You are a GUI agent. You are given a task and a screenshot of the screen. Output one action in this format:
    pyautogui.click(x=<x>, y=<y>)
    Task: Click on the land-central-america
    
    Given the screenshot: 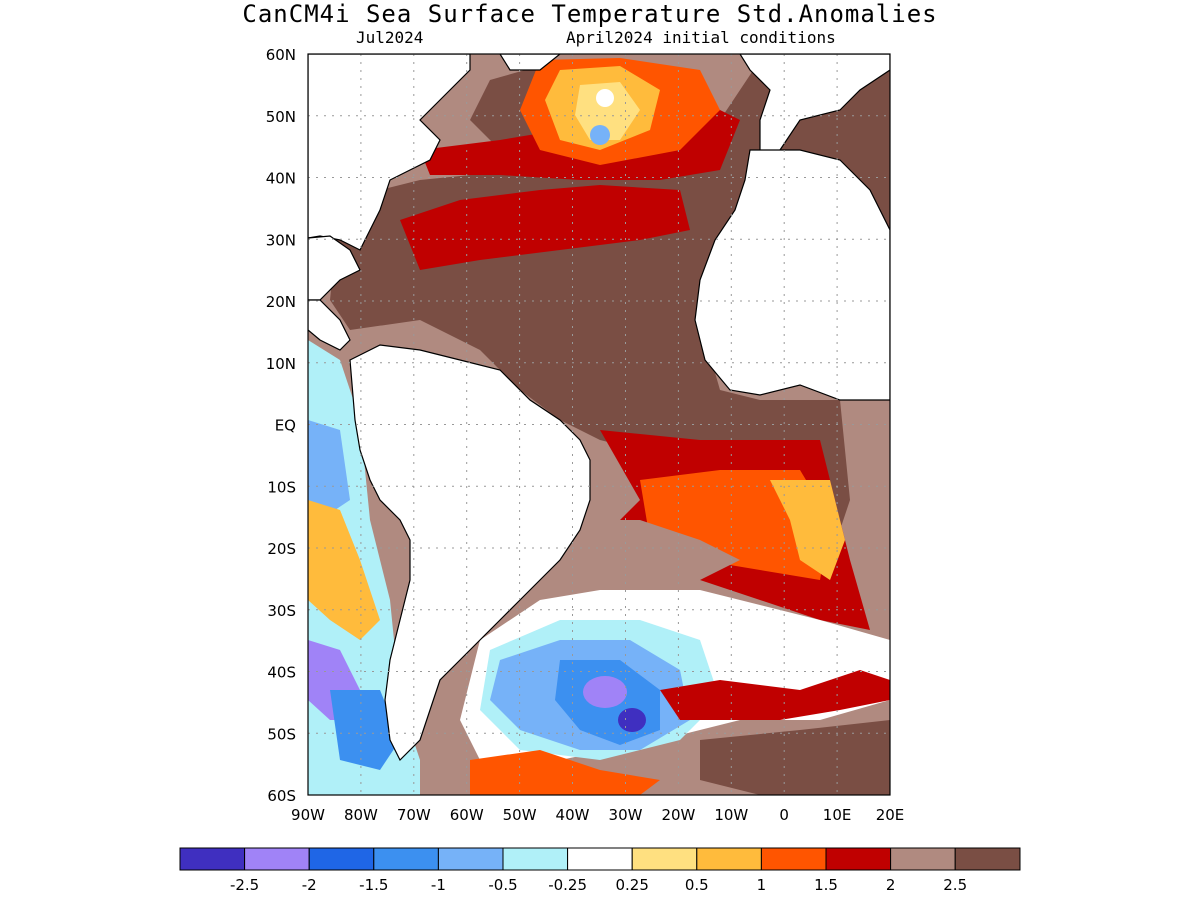 What is the action you would take?
    pyautogui.click(x=329, y=325)
    